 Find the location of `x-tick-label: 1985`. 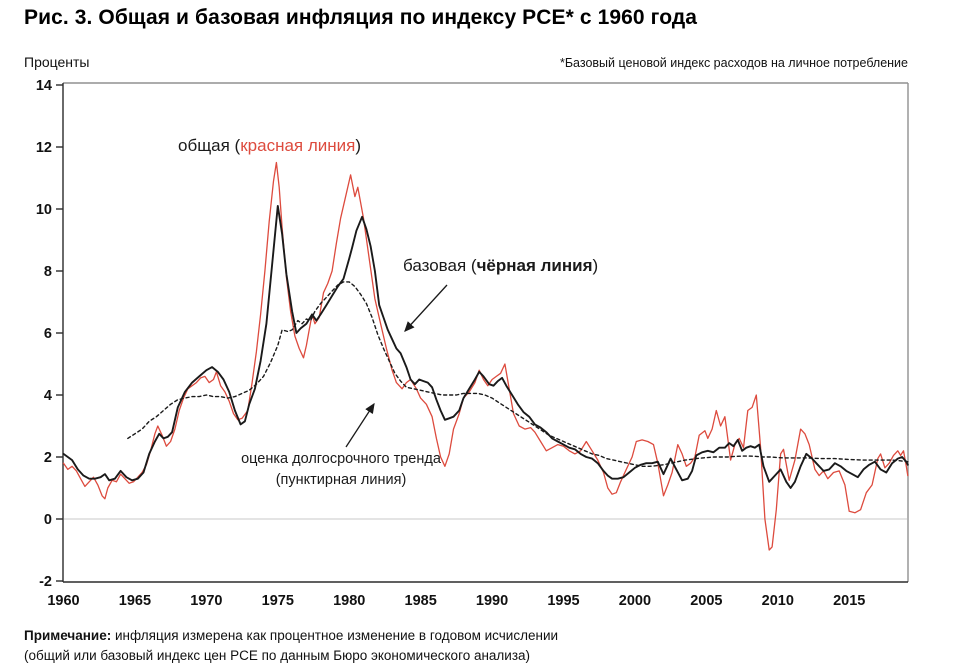

x-tick-label: 1985 is located at coordinates (421, 601).